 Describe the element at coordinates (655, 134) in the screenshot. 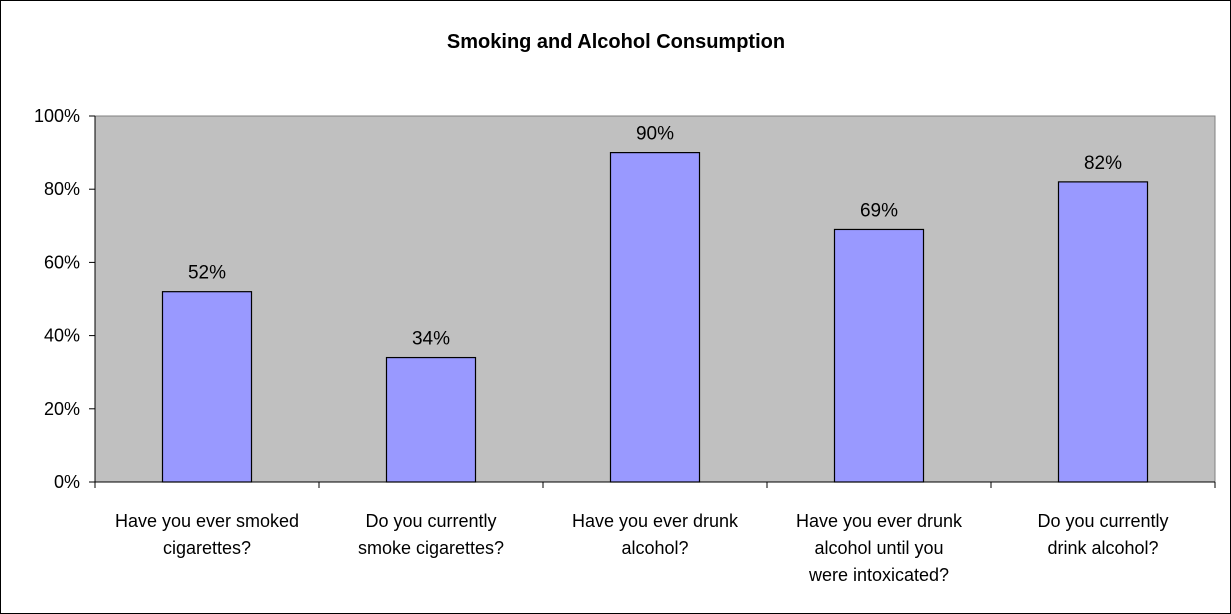

I see `data-label-3: 90%` at that location.